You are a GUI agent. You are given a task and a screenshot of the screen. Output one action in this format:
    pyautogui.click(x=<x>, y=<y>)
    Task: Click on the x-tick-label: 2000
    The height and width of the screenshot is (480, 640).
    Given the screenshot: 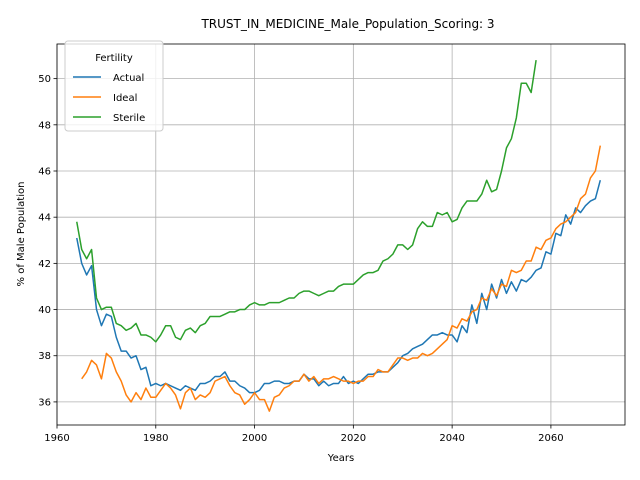 What is the action you would take?
    pyautogui.click(x=254, y=438)
    